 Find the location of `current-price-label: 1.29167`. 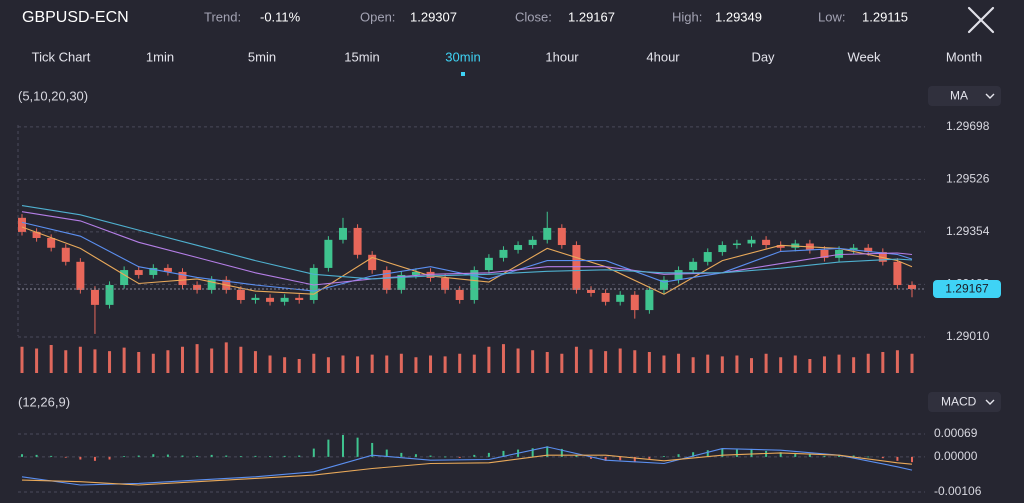

current-price-label: 1.29167 is located at coordinates (967, 289).